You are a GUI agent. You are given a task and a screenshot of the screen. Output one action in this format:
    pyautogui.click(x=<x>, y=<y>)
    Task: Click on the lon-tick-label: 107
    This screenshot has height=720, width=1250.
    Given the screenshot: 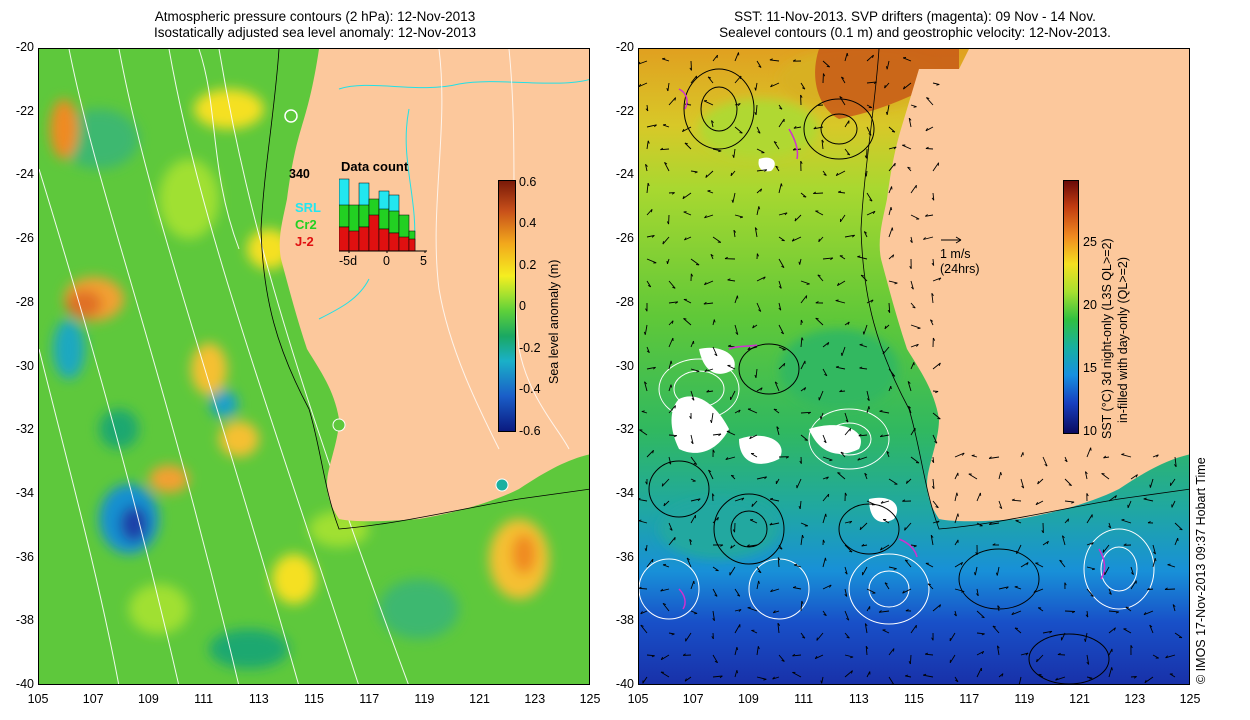 What is the action you would take?
    pyautogui.click(x=693, y=699)
    